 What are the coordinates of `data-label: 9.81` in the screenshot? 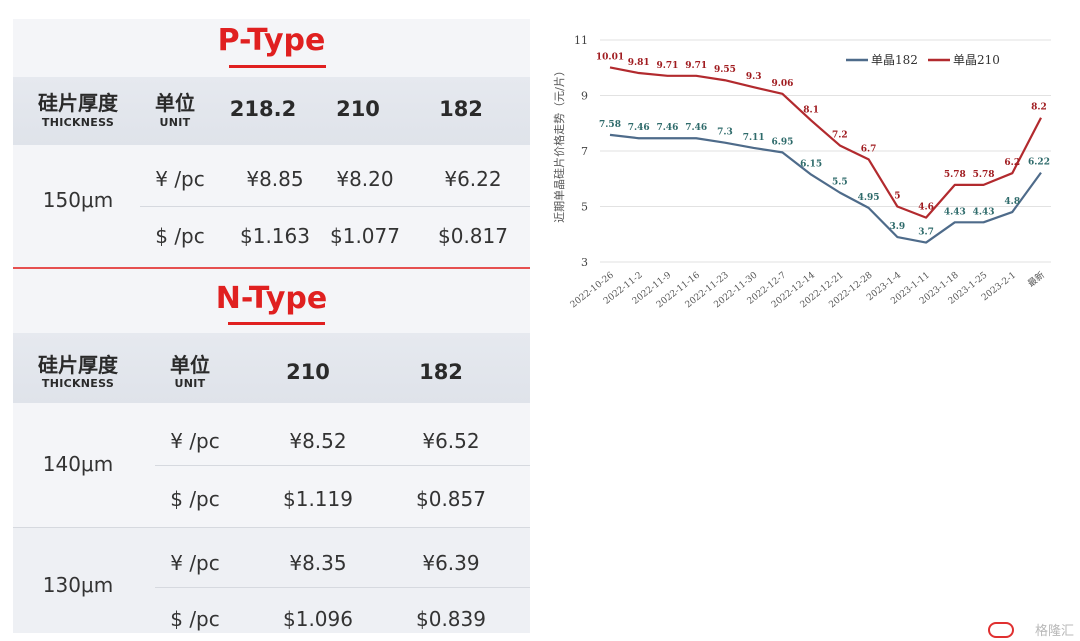 It's located at (639, 63).